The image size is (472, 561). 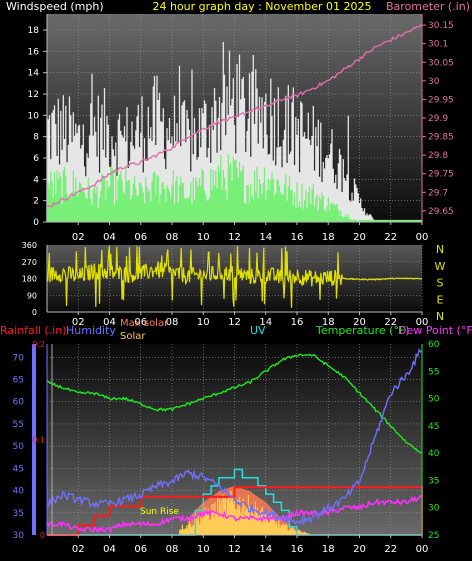 I want to click on rainfall-series, so click(x=235, y=511).